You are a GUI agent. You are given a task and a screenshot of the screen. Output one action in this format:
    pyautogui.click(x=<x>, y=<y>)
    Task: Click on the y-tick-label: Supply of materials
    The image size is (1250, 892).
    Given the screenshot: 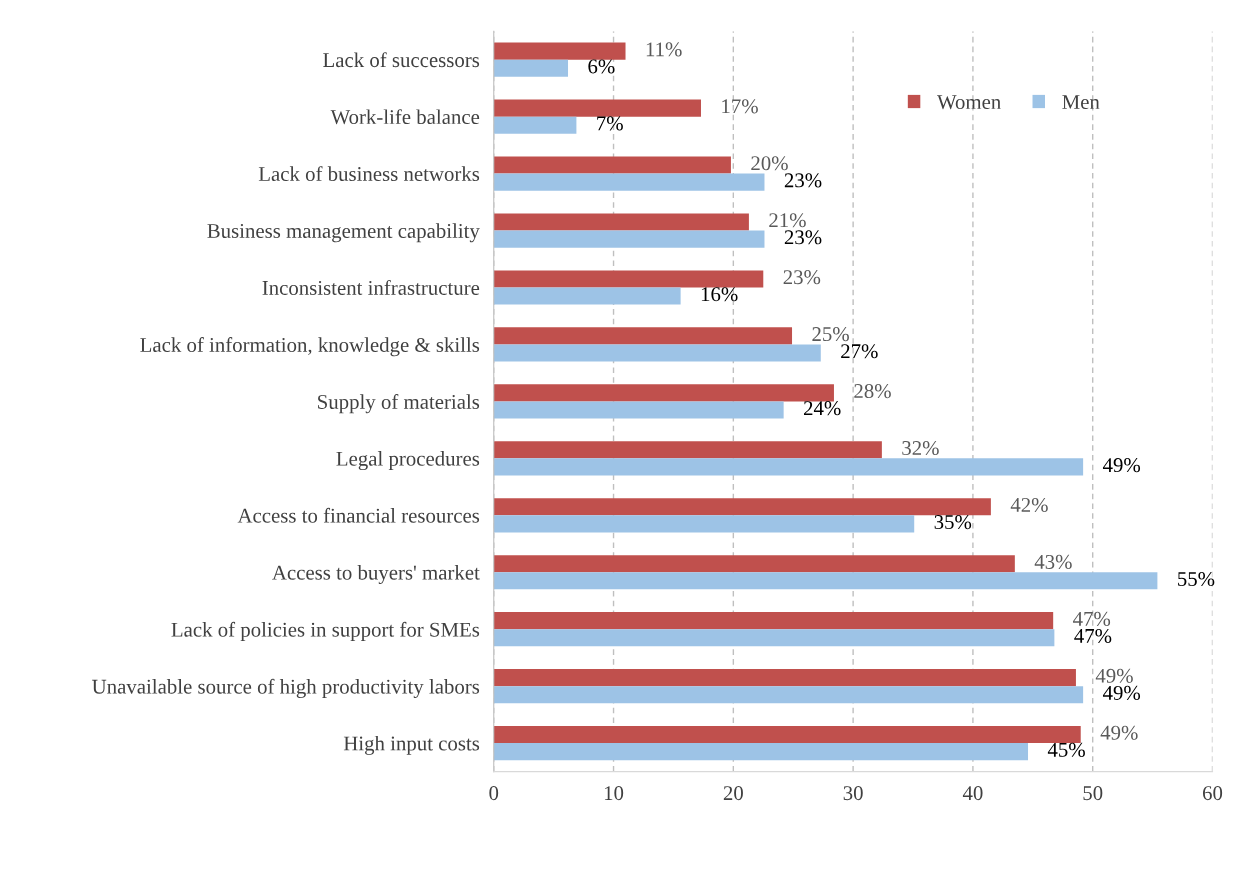 What is the action you would take?
    pyautogui.click(x=399, y=404)
    